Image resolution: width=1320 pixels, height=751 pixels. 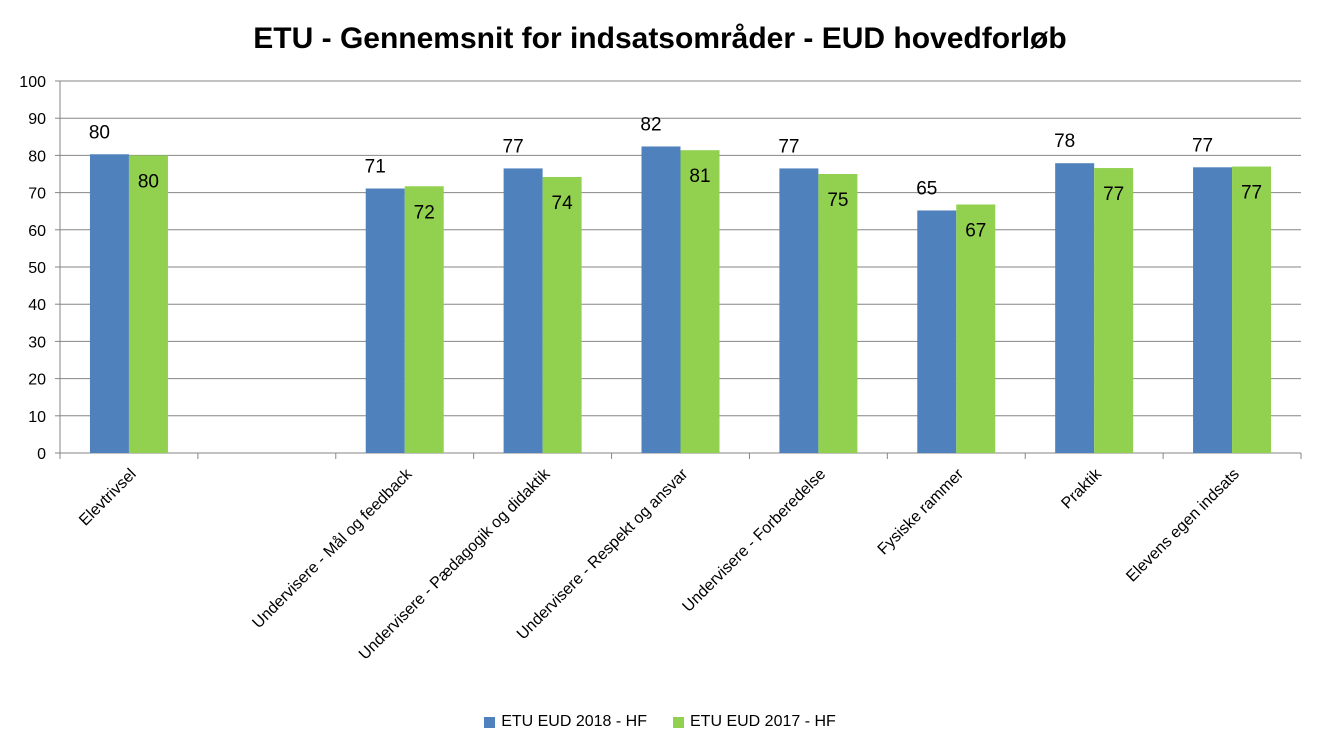 I want to click on x-tick-label: Praktik, so click(x=1081, y=488).